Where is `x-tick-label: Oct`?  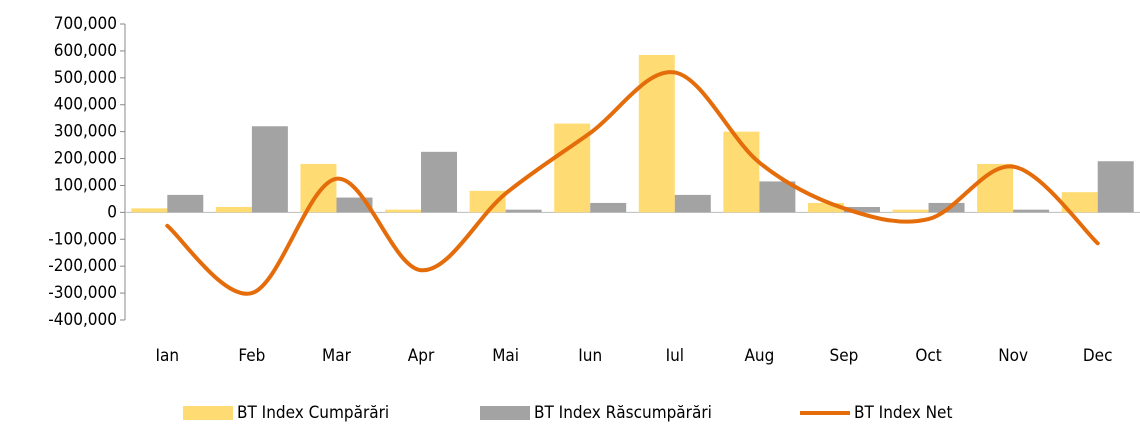
x-tick-label: Oct is located at coordinates (928, 356).